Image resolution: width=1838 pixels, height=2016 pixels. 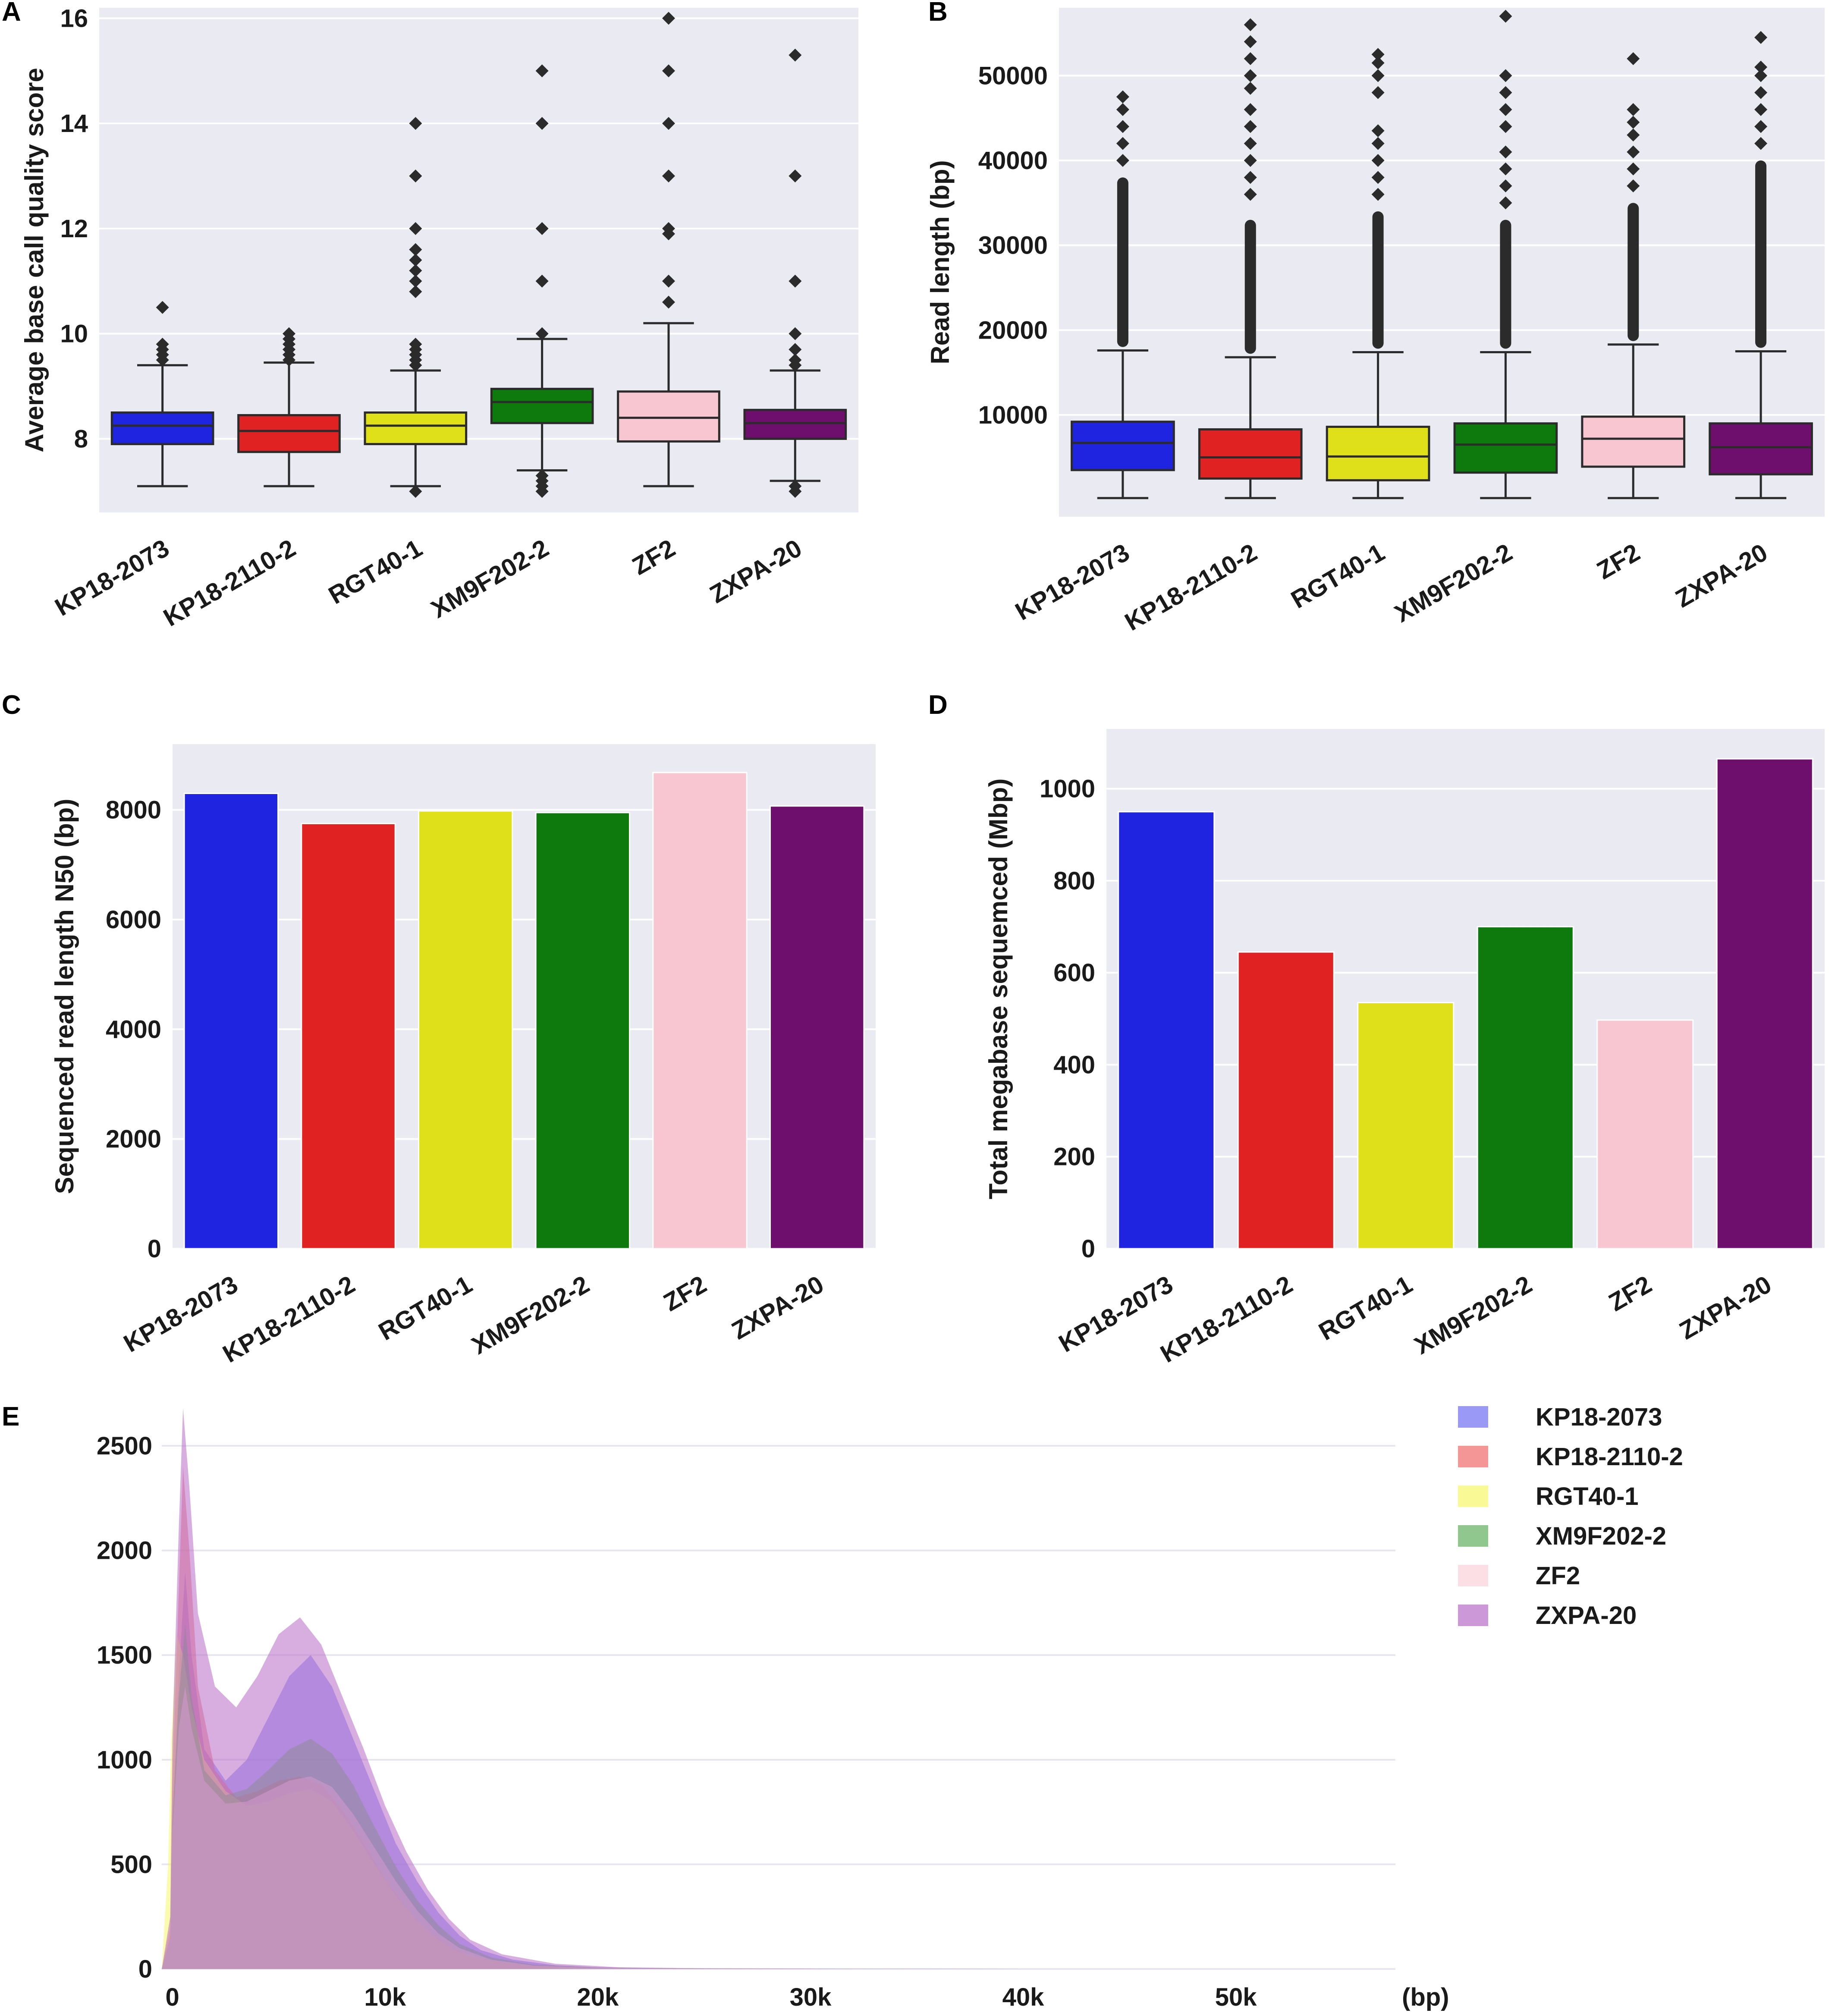 I want to click on panel-c-y-tick-label: 8000, so click(x=133, y=810).